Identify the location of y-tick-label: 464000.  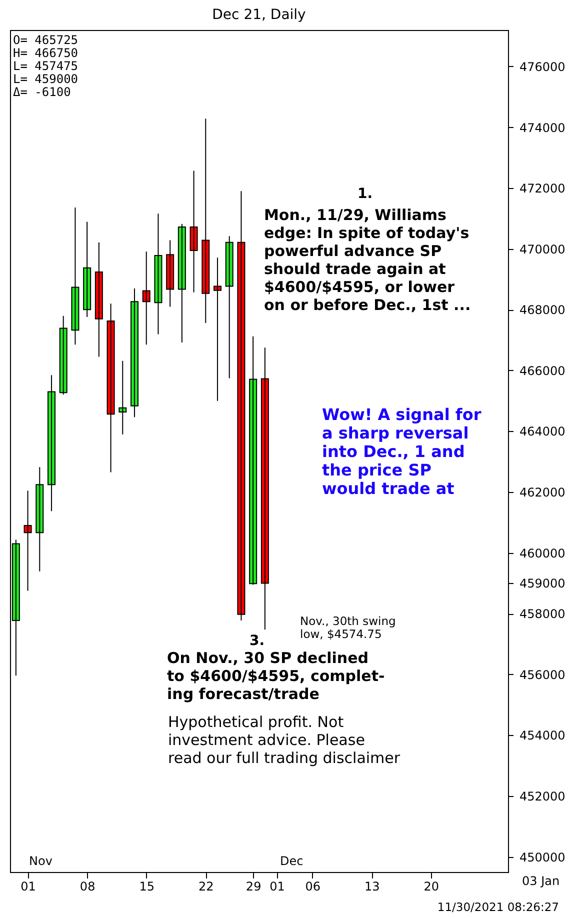
(543, 431).